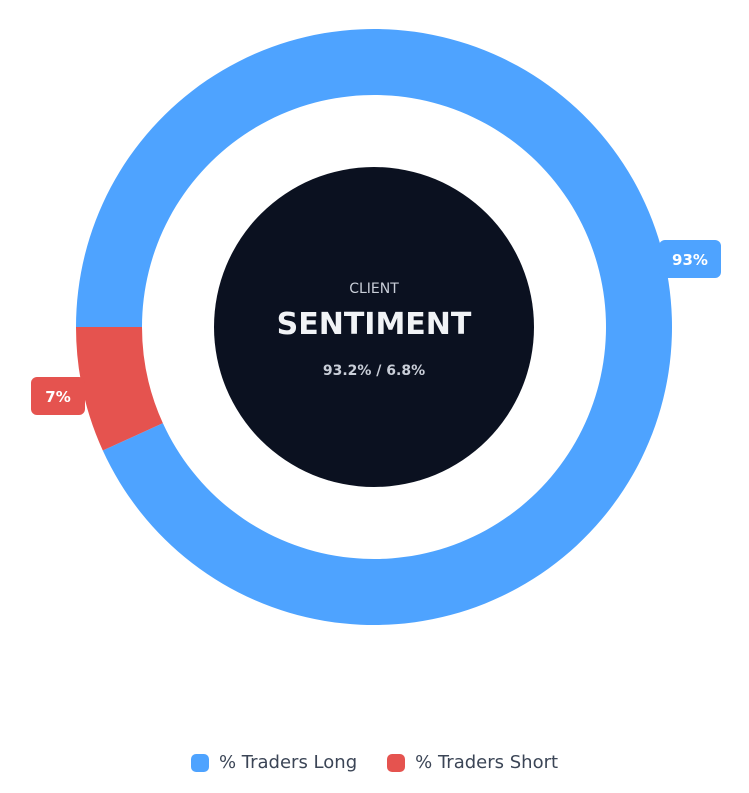  Describe the element at coordinates (374, 289) in the screenshot. I see `center-label-small: CLIENT` at that location.